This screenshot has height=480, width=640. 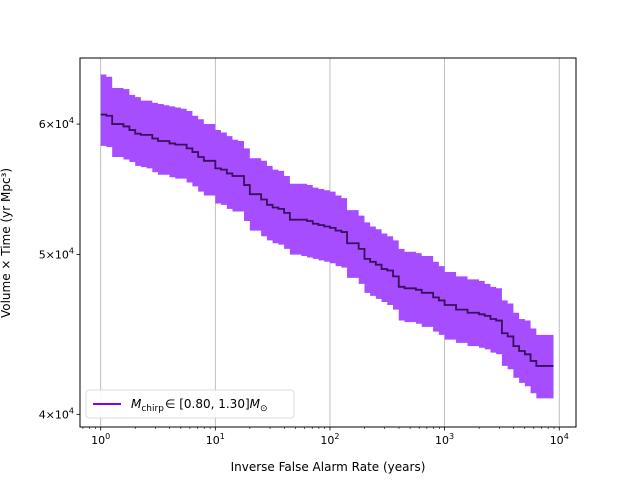 I want to click on x-tick-exponent: 4, so click(x=566, y=436).